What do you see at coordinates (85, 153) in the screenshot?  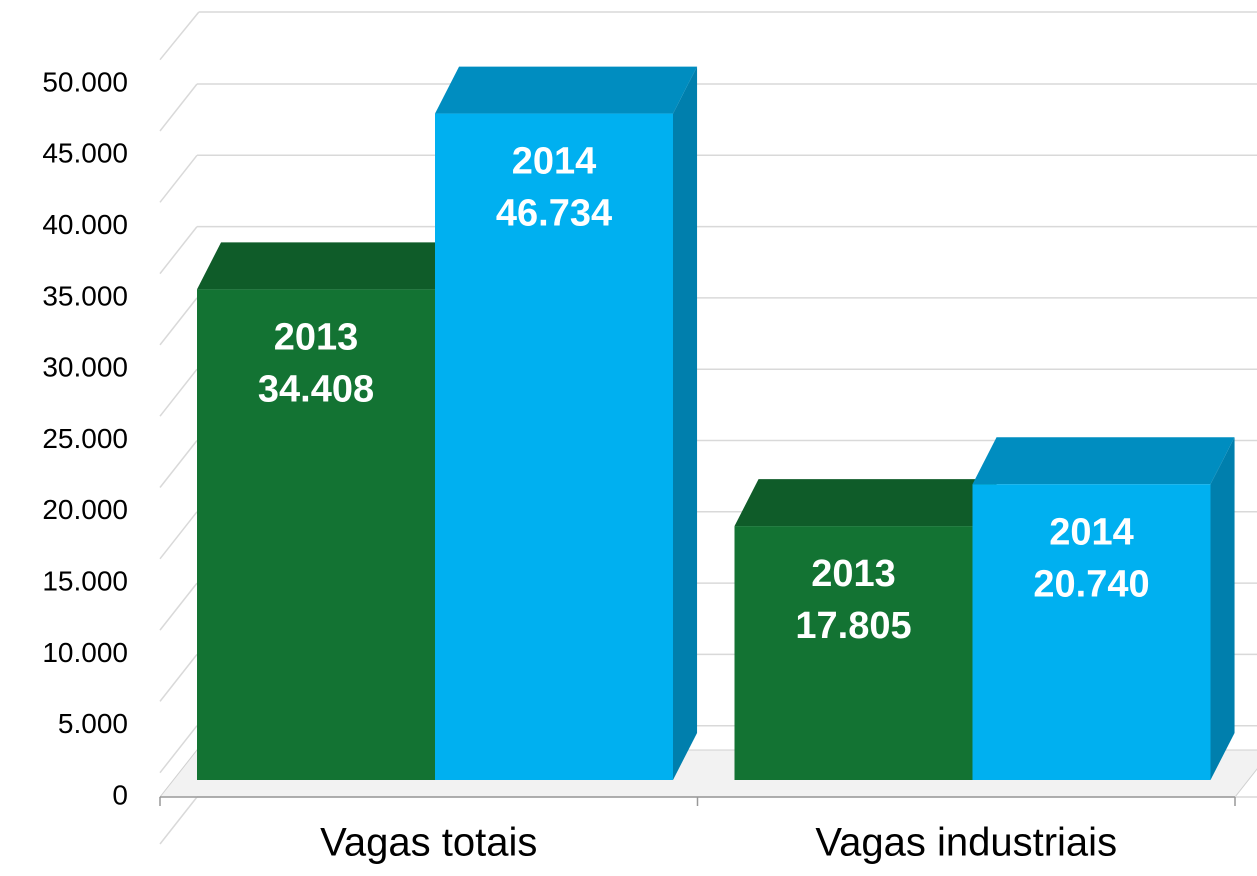 I see `y-tick-label: 45.000` at bounding box center [85, 153].